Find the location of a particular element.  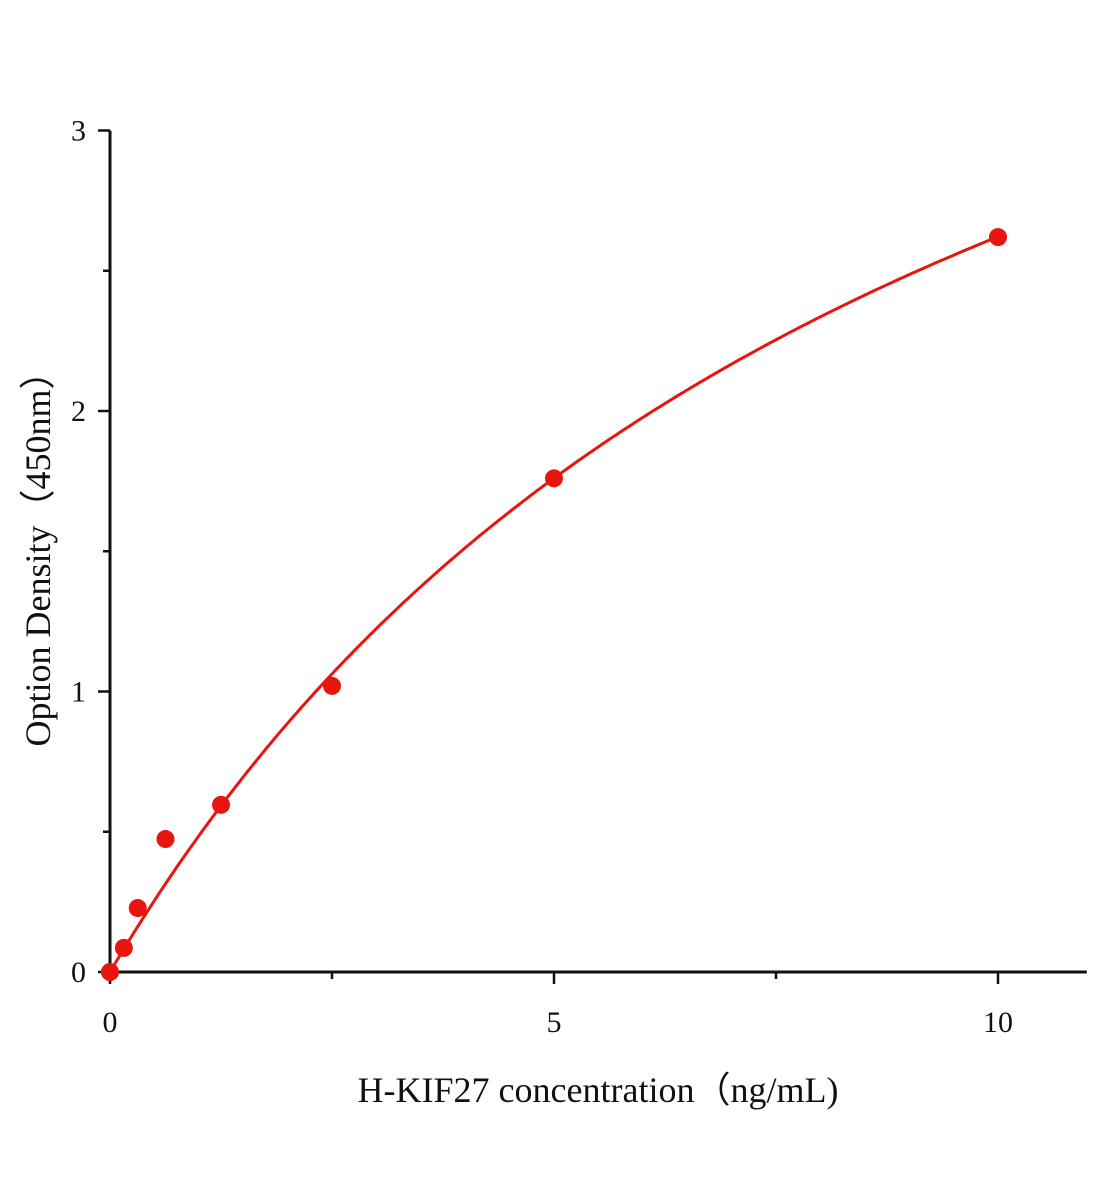

x-axis-title: H-KIF27 concentration（ng/mL) is located at coordinates (598, 1090).